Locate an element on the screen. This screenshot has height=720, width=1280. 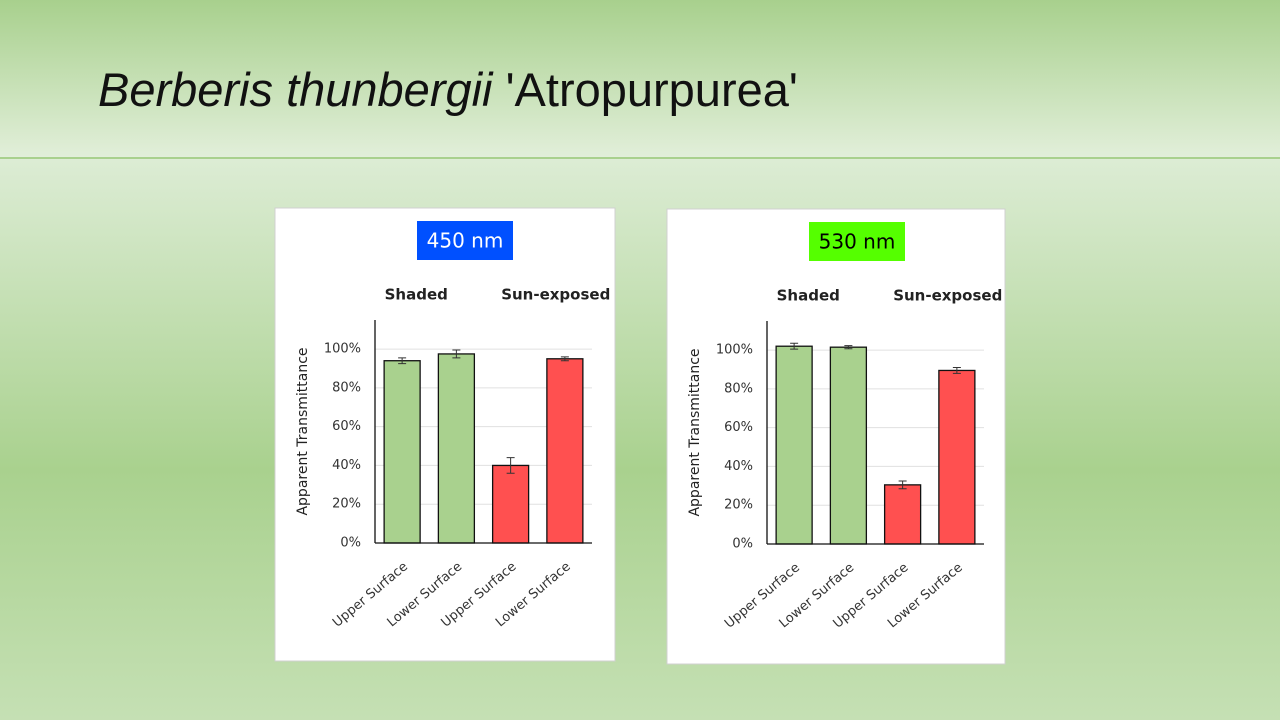
slide-title: Berberis thunbergii 'Atropurpurea' is located at coordinates (448, 89).